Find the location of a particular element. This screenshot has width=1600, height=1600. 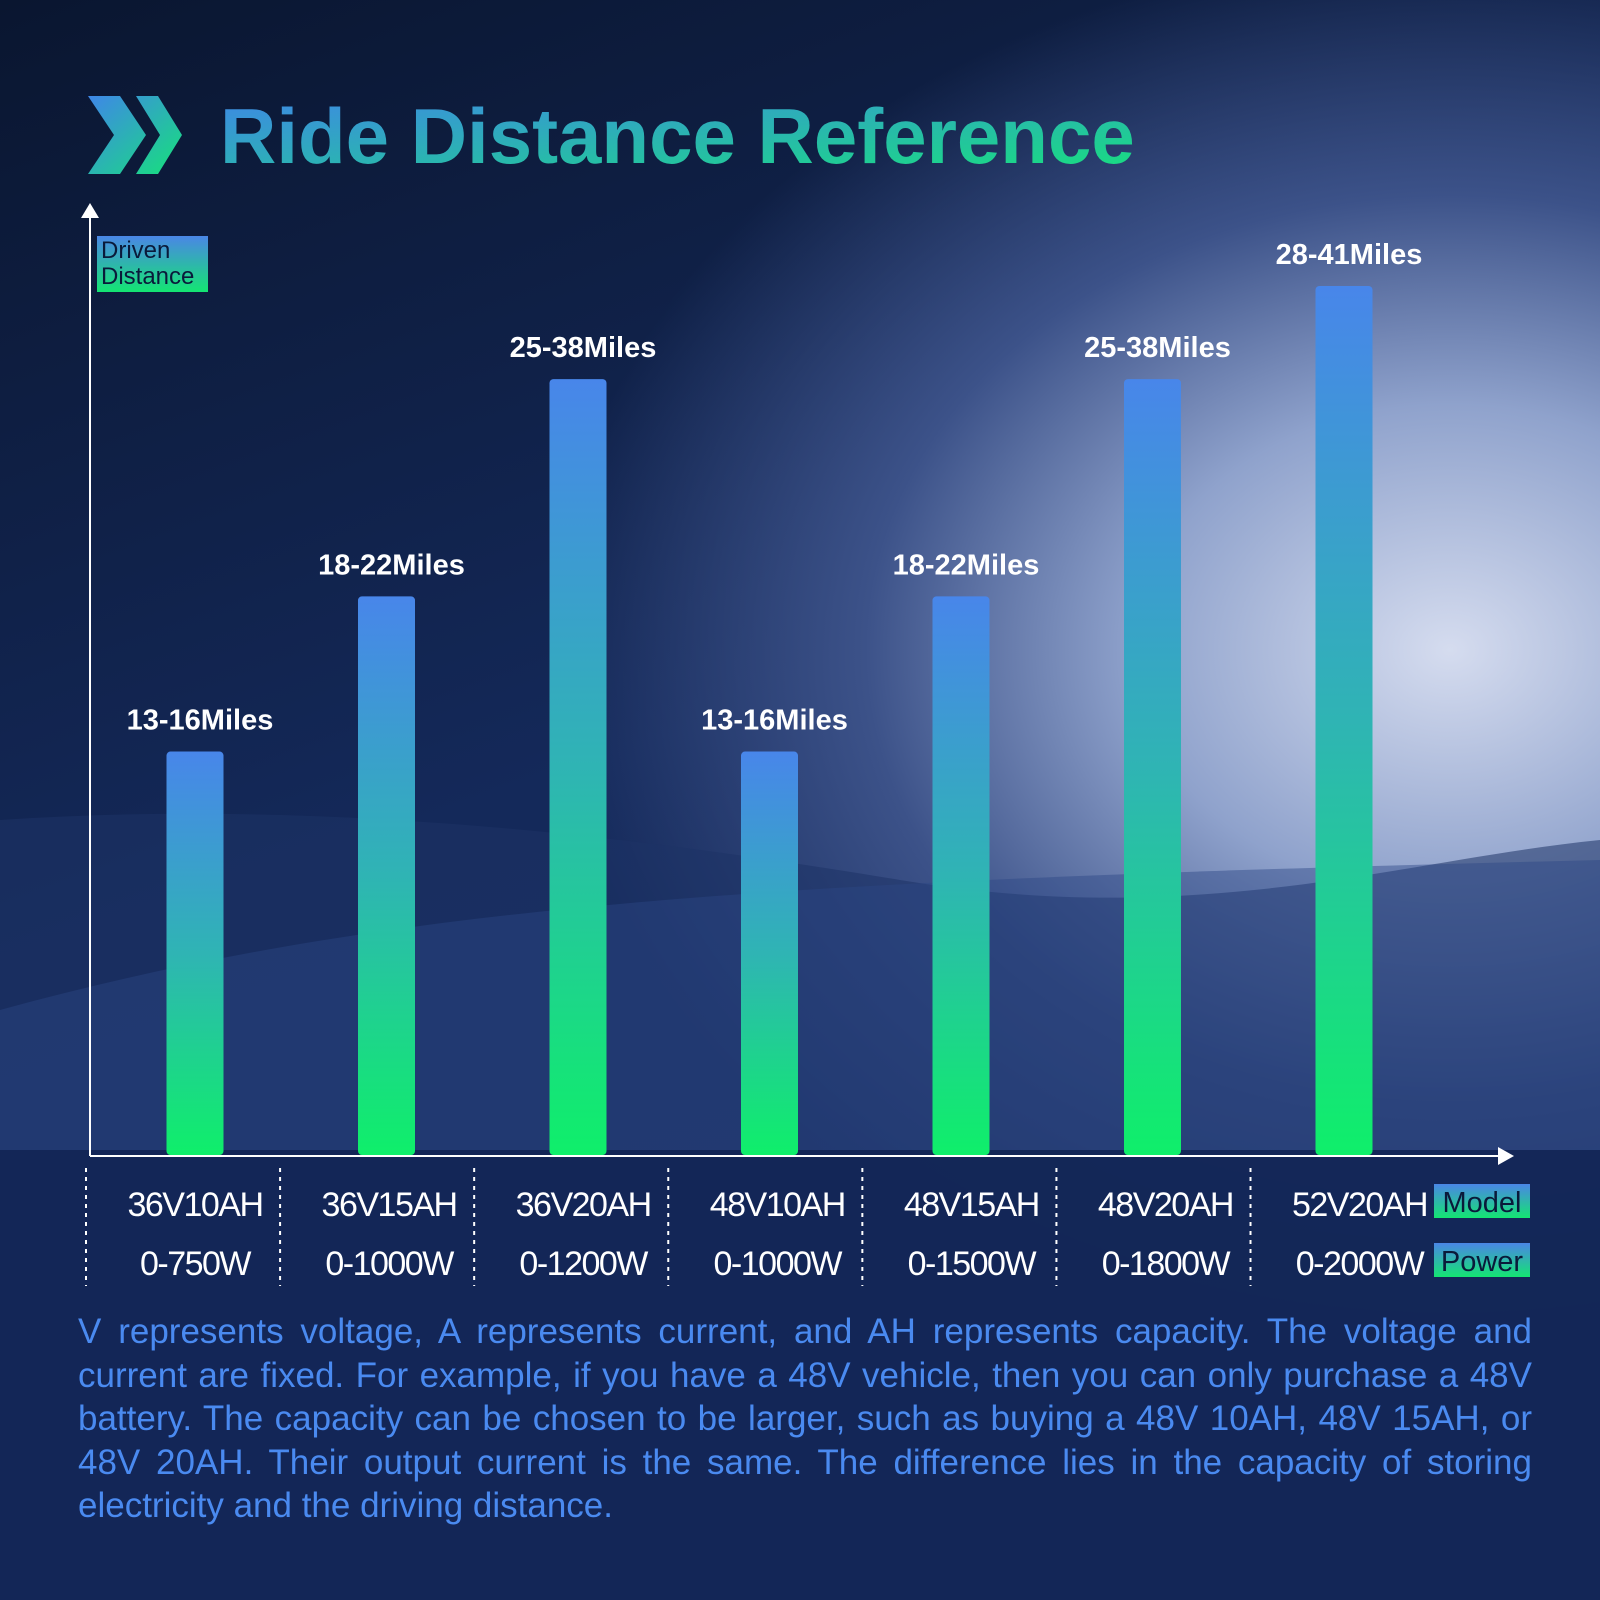

x-tick-label: 48V10AH is located at coordinates (777, 1205).